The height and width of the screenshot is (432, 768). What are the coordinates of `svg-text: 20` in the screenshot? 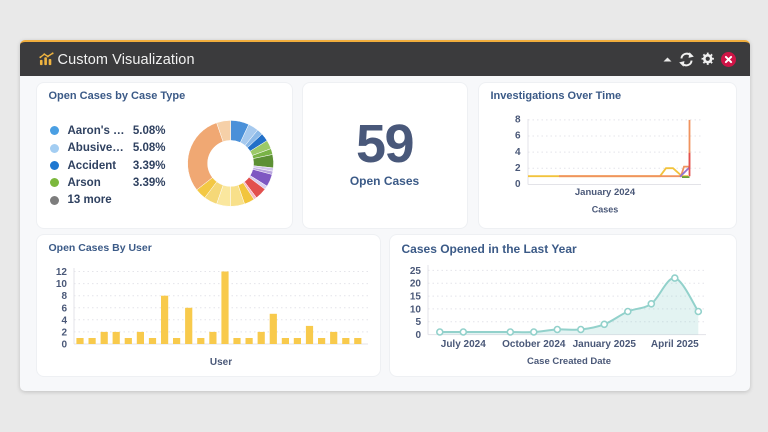 It's located at (415, 284).